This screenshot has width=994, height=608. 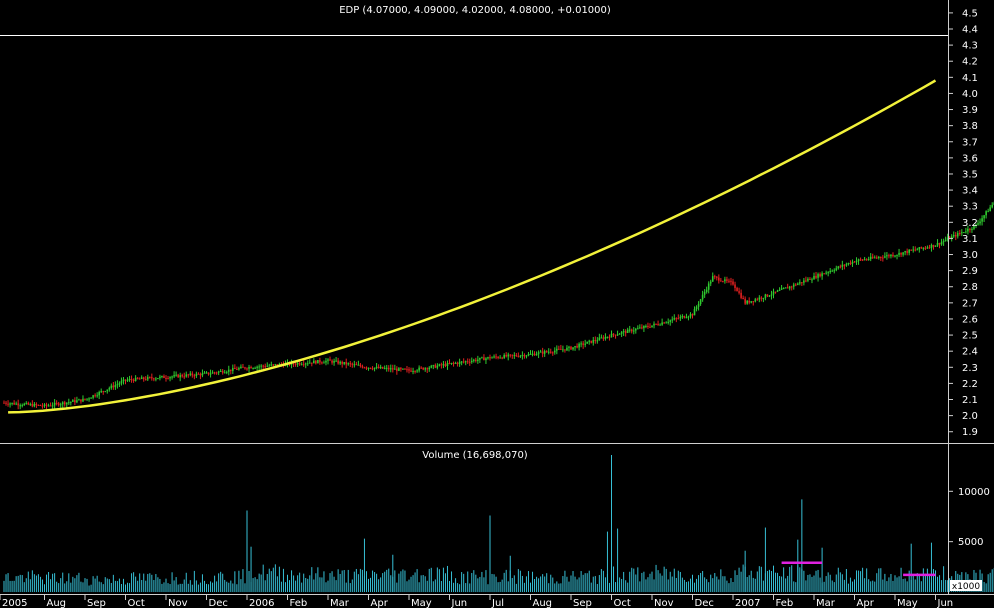 I want to click on x-tick-label: 2005, so click(x=14, y=603).